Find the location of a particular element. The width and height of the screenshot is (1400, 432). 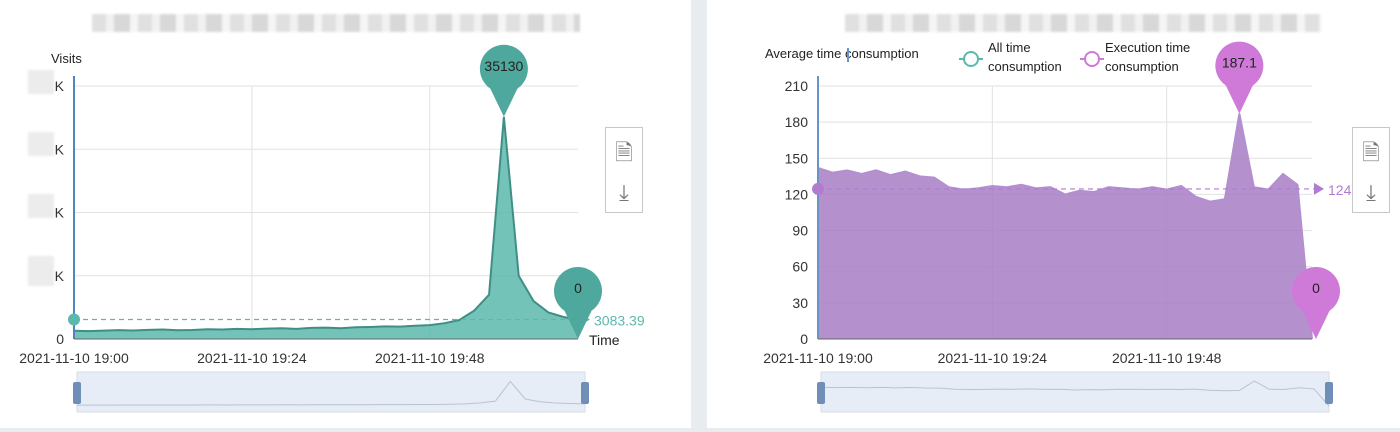

x-axis-title: Time is located at coordinates (604, 340).